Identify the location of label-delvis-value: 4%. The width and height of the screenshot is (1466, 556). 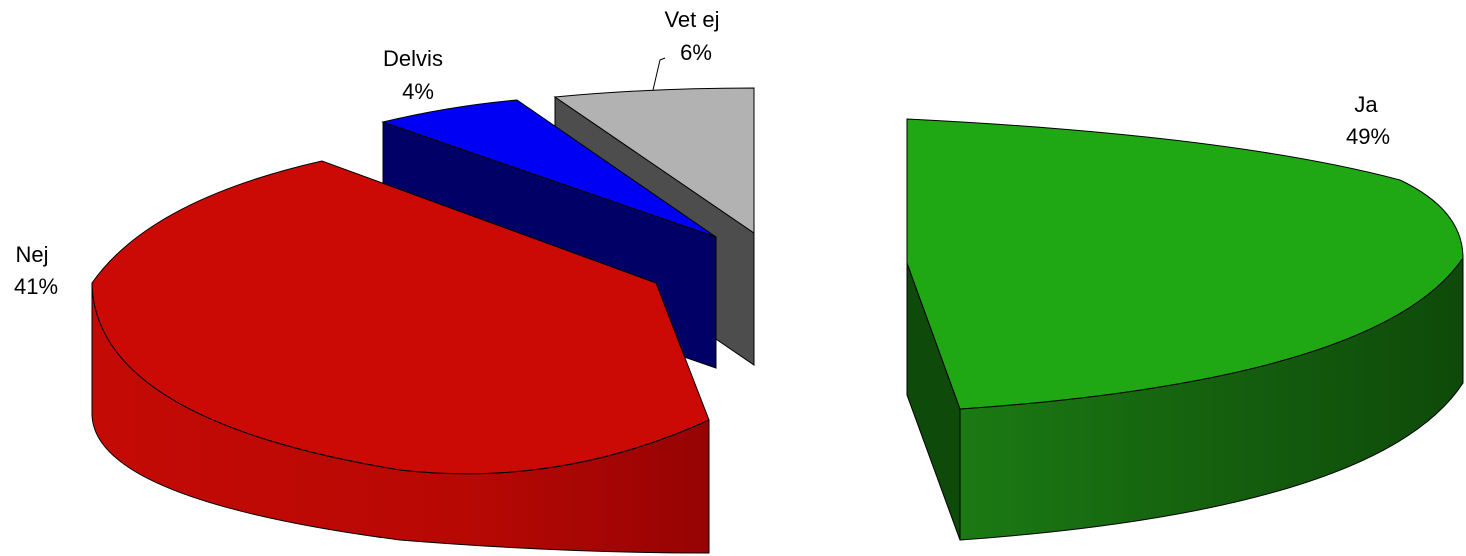
(418, 91).